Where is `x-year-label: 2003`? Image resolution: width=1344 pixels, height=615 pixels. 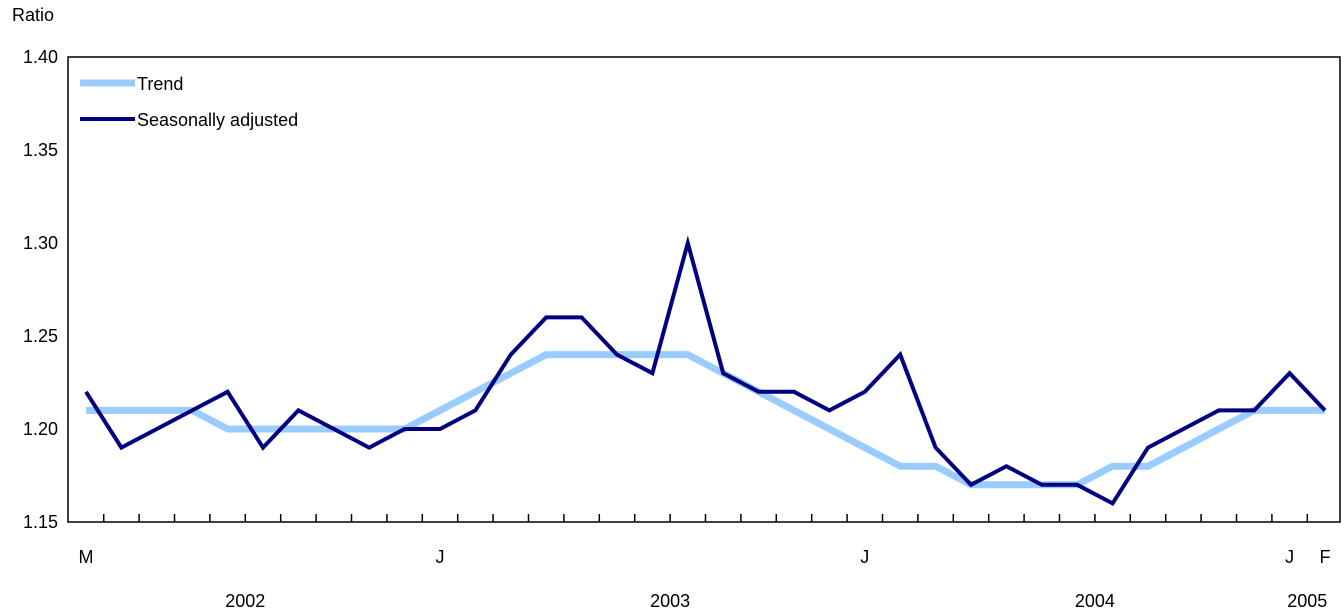 x-year-label: 2003 is located at coordinates (670, 601).